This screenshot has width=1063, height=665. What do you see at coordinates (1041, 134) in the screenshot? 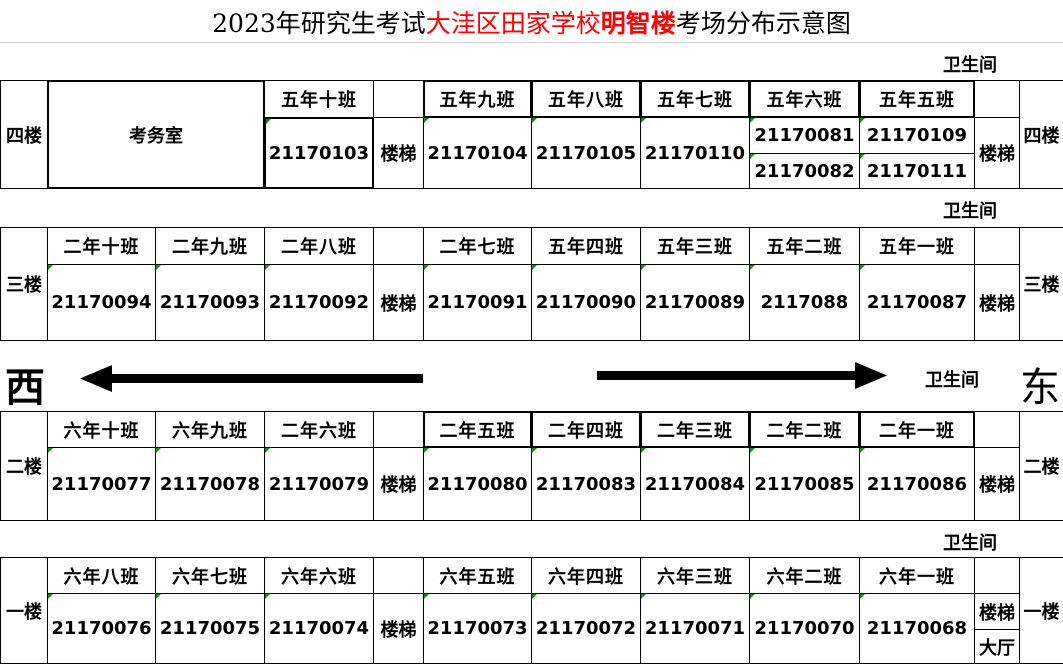
I see `floor-label-right: 四楼` at bounding box center [1041, 134].